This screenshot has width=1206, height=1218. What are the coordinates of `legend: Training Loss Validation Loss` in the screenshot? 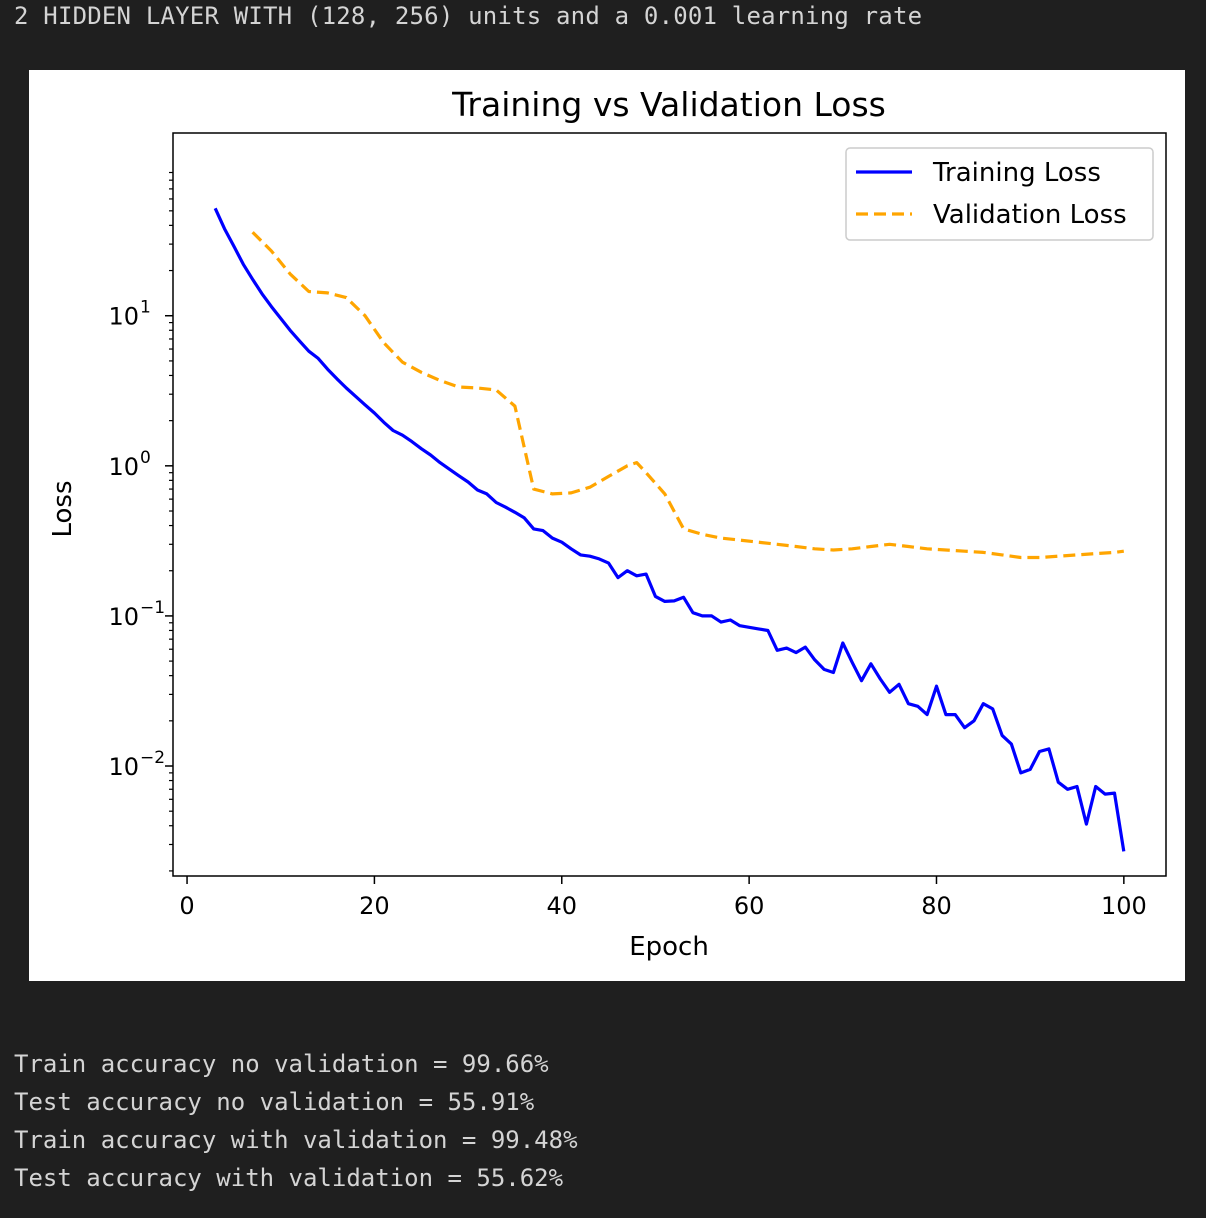 It's located at (999, 194).